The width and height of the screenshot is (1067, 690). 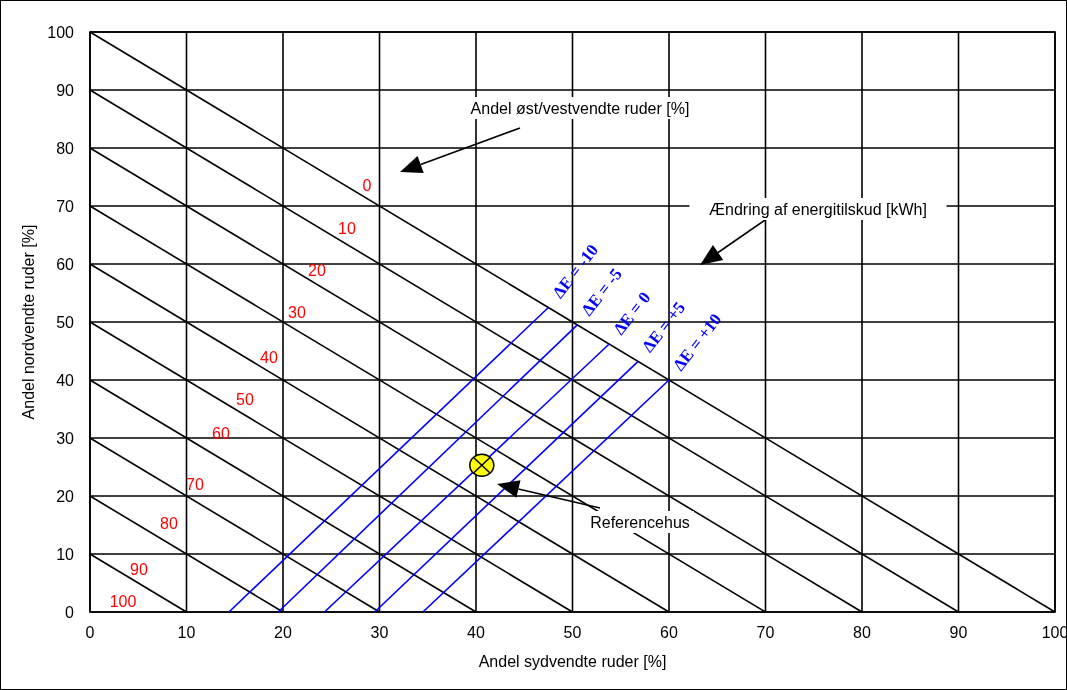 What do you see at coordinates (65, 380) in the screenshot?
I see `y-tick-label: 40` at bounding box center [65, 380].